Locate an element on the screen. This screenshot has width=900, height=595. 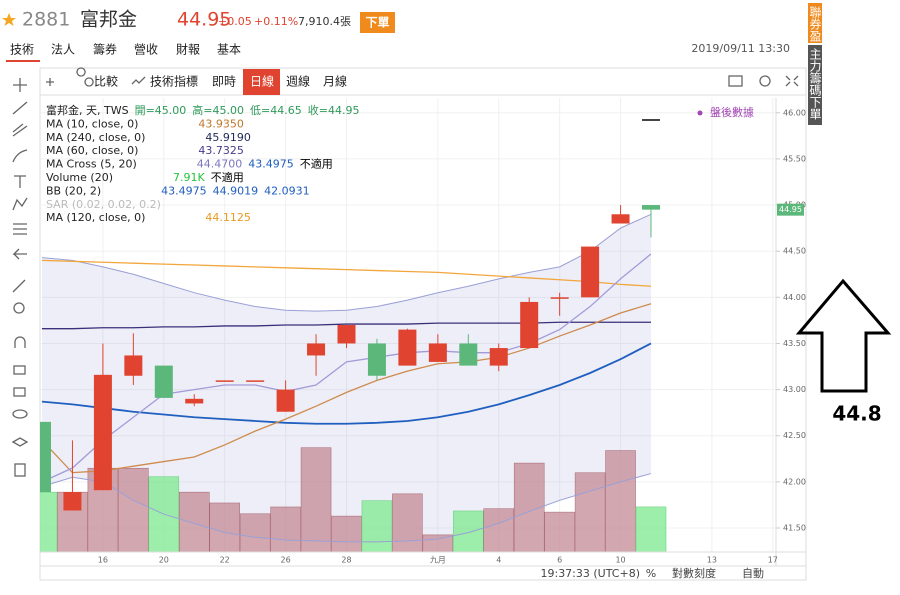
legend-value: 44.1125 is located at coordinates (228, 217).